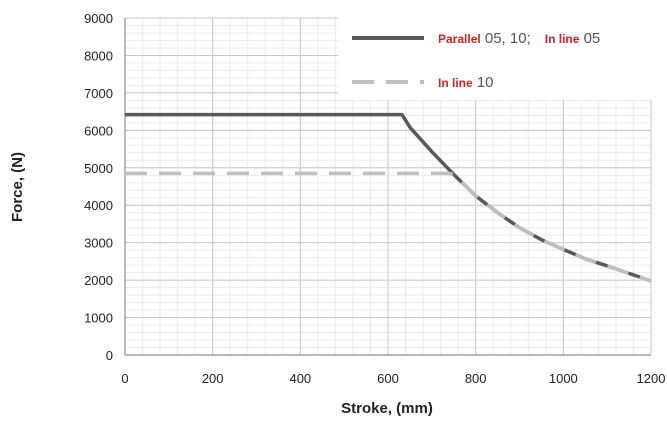 The height and width of the screenshot is (421, 667). What do you see at coordinates (98, 280) in the screenshot?
I see `y-tick-label: 2000` at bounding box center [98, 280].